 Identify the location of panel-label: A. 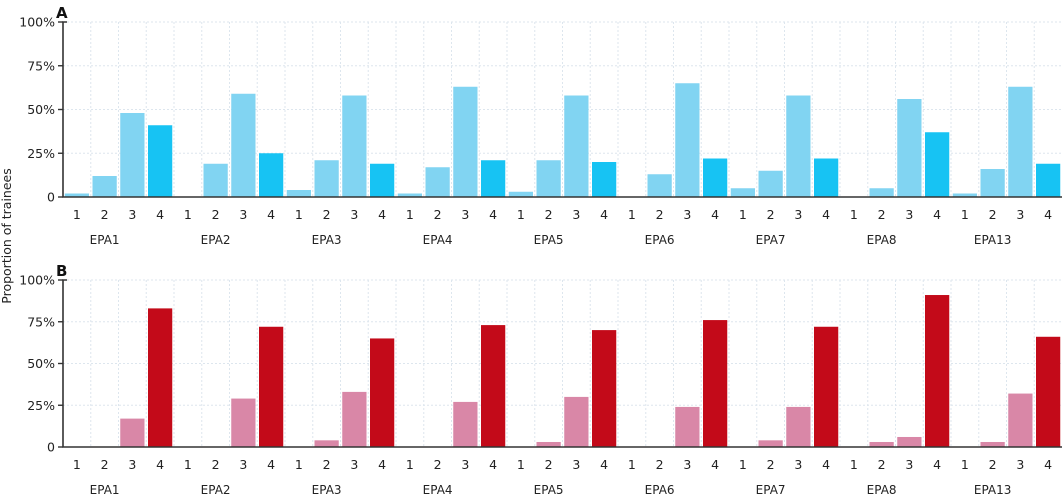
(62, 13).